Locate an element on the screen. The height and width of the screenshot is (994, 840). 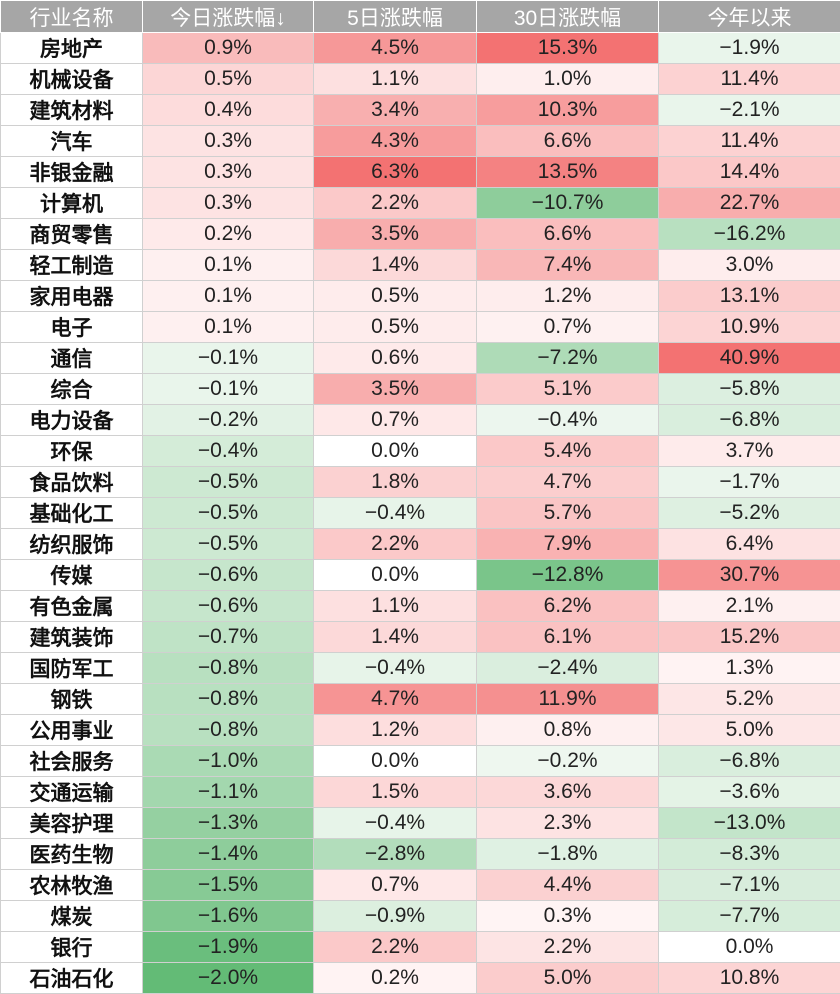
today-change-cell: −1.6% is located at coordinates (228, 916).